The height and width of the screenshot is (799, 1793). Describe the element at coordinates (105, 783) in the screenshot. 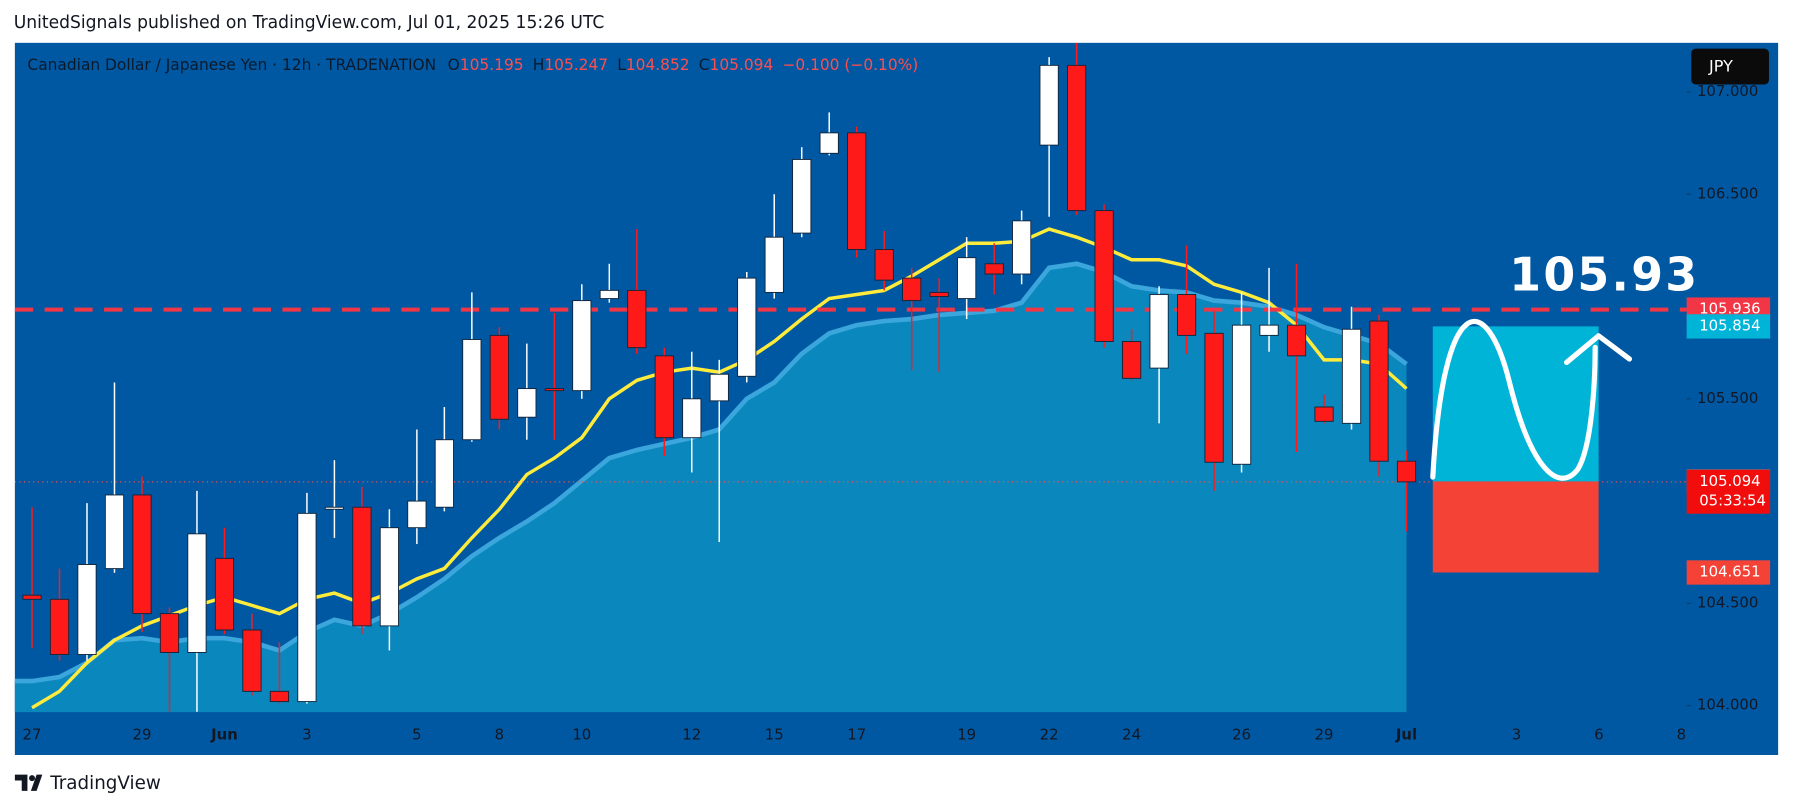

I see `footer-brand: TradingView` at that location.